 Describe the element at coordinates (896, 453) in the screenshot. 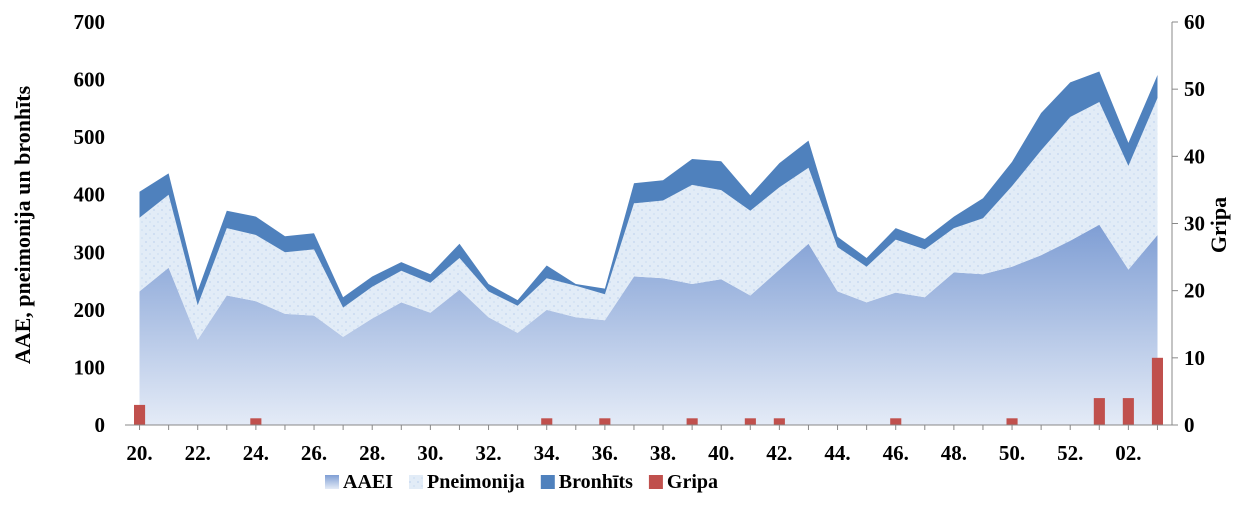

I see `x-tick-label: 46.` at that location.